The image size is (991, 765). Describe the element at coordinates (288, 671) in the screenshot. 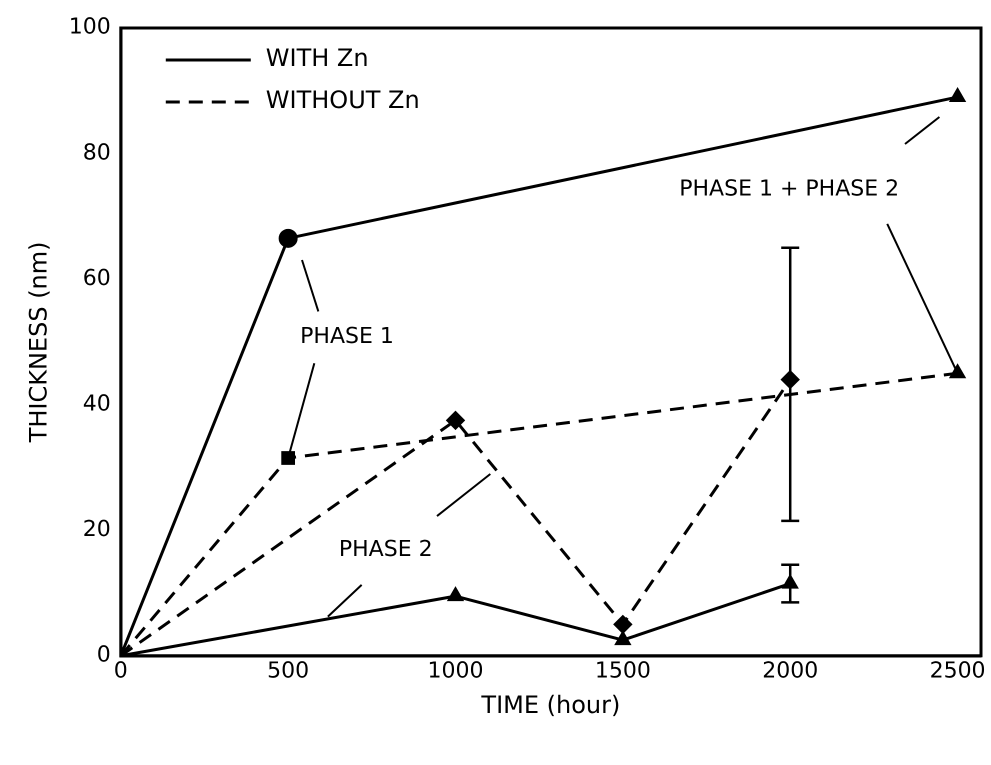

I see `x-tick-label: 500` at that location.